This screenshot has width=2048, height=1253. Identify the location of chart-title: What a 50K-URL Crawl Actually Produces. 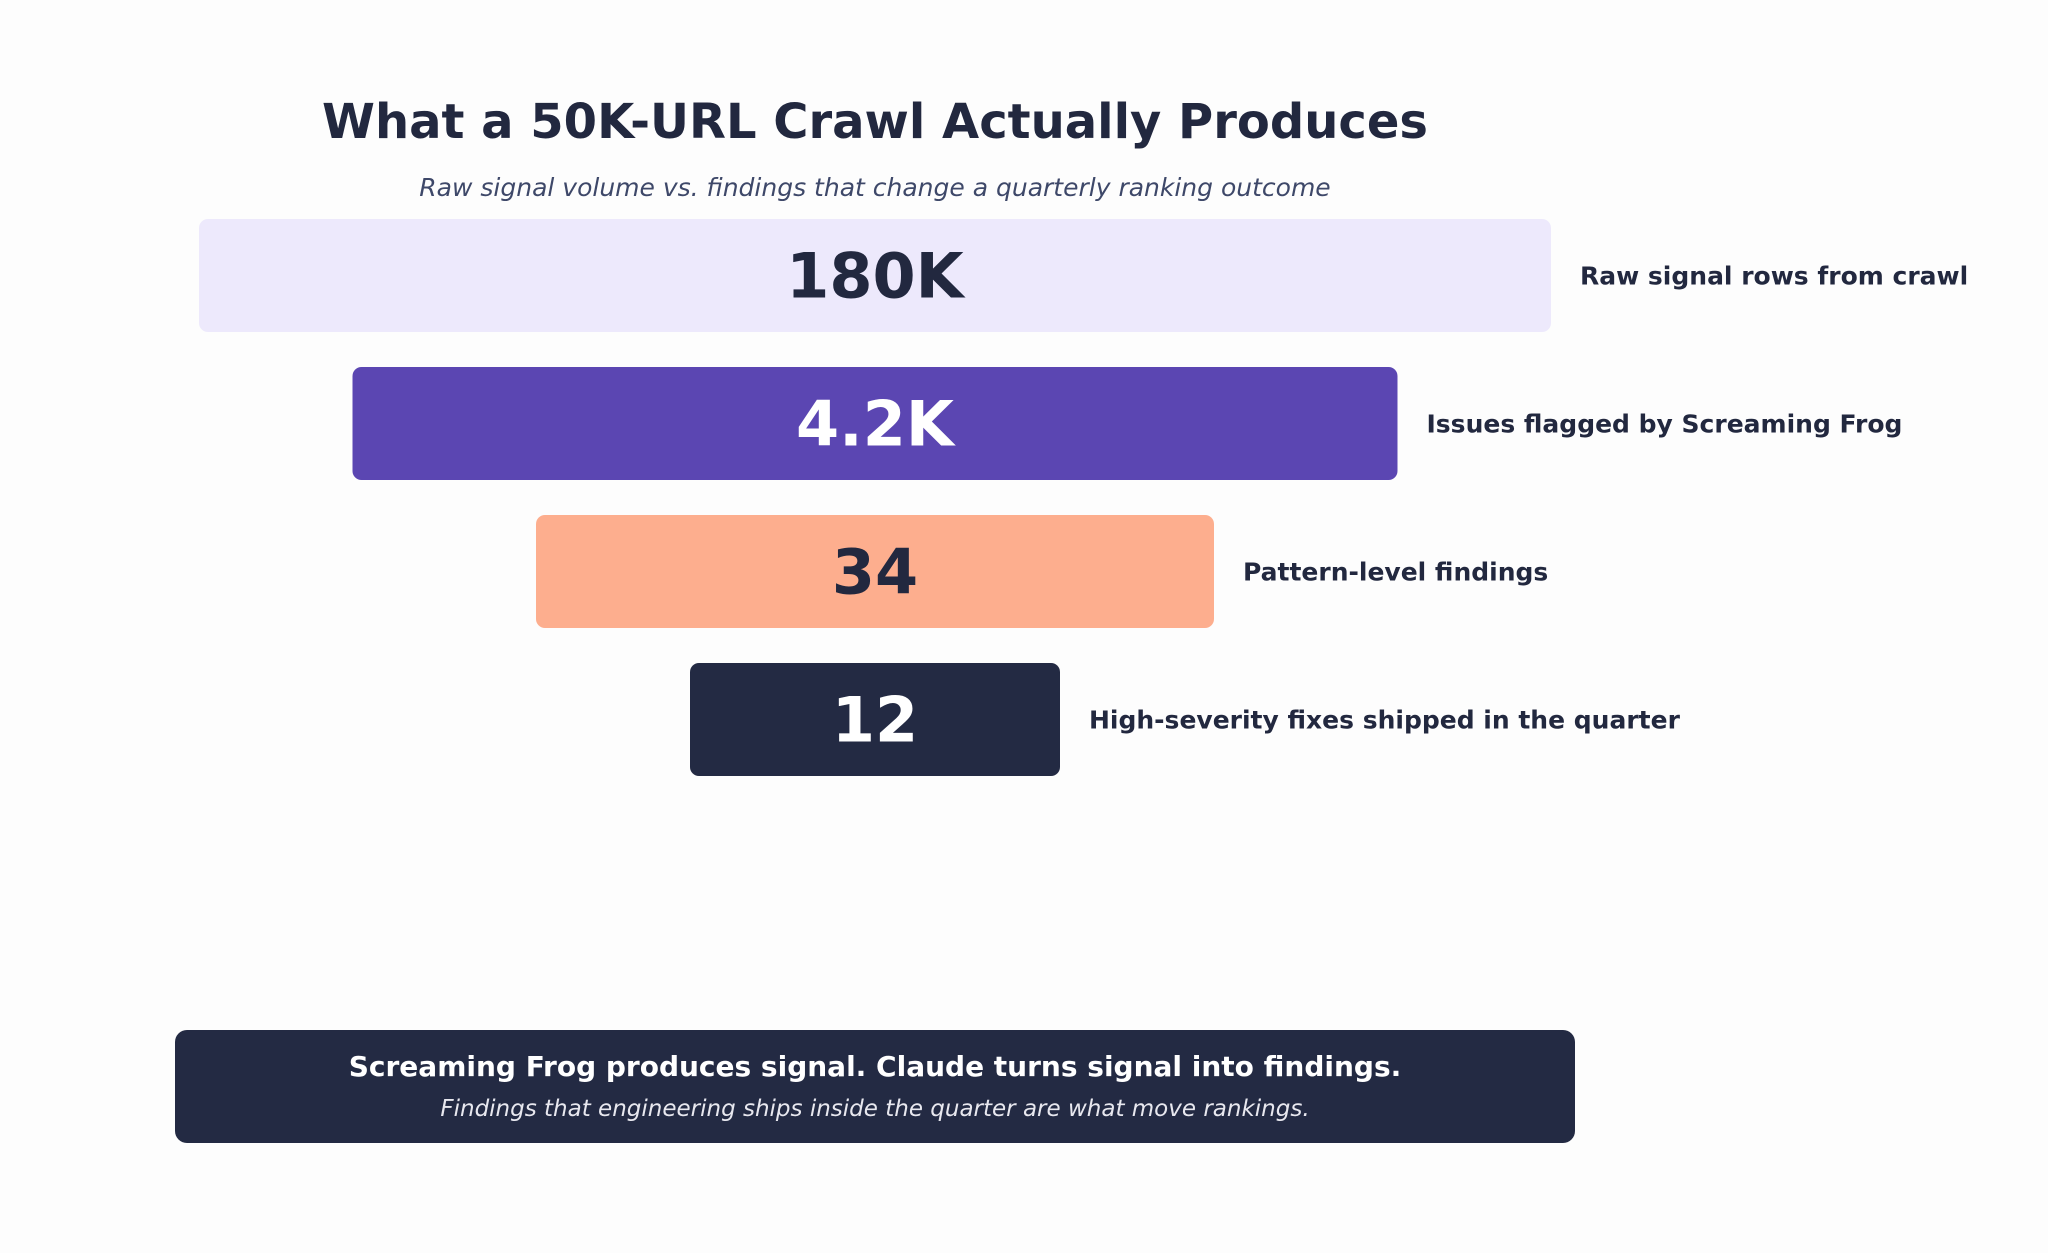
(875, 122).